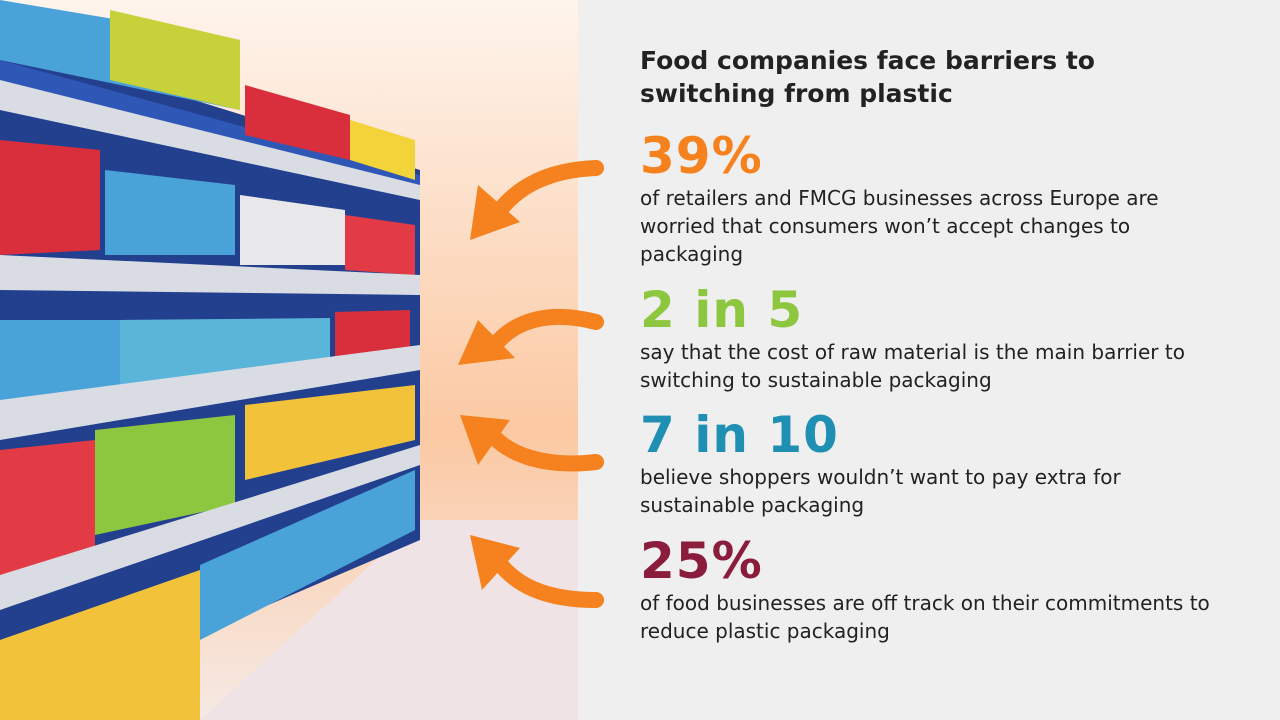 This screenshot has width=1280, height=720. I want to click on arrows, so click(544, 384).